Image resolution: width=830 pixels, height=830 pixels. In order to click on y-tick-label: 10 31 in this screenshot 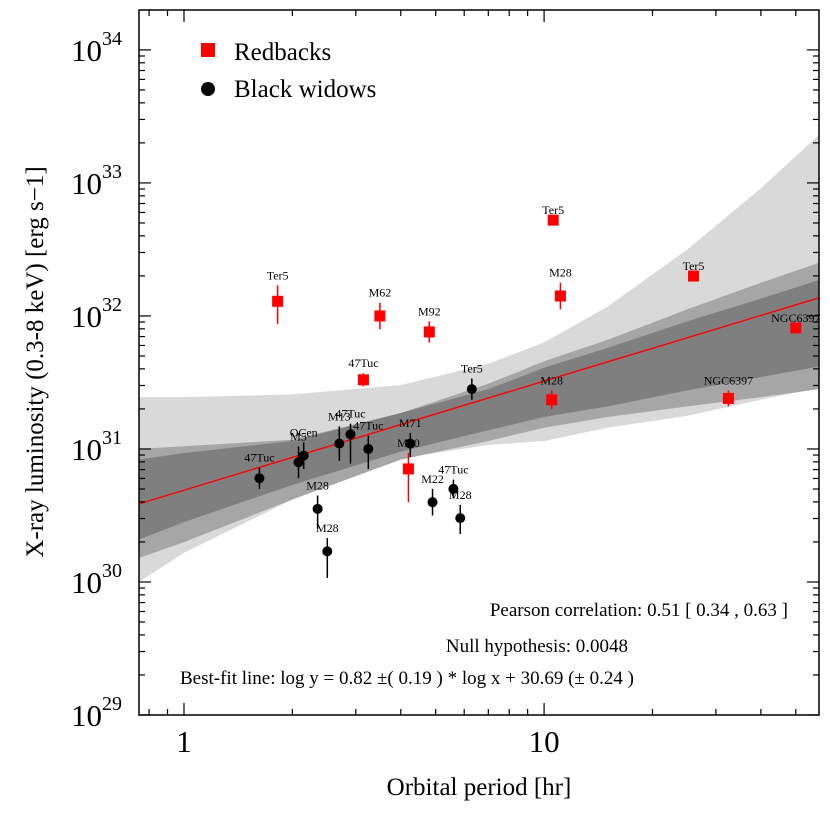, I will do `click(96, 447)`.